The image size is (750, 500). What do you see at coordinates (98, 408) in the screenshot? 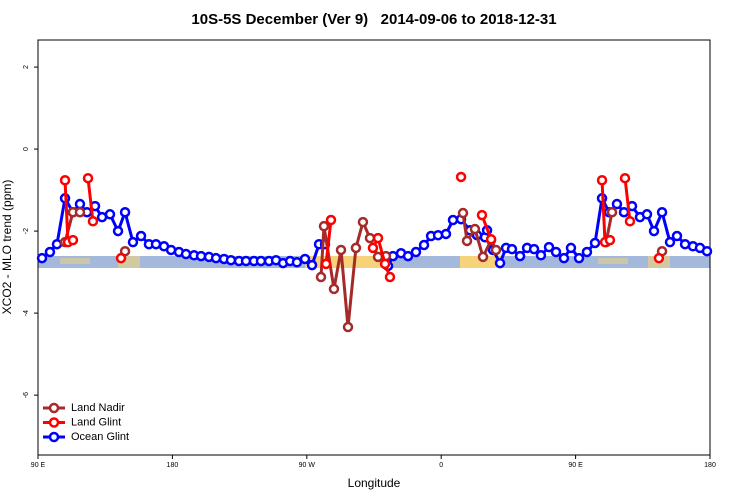
I see `legend-label: Land Nadir` at bounding box center [98, 408].